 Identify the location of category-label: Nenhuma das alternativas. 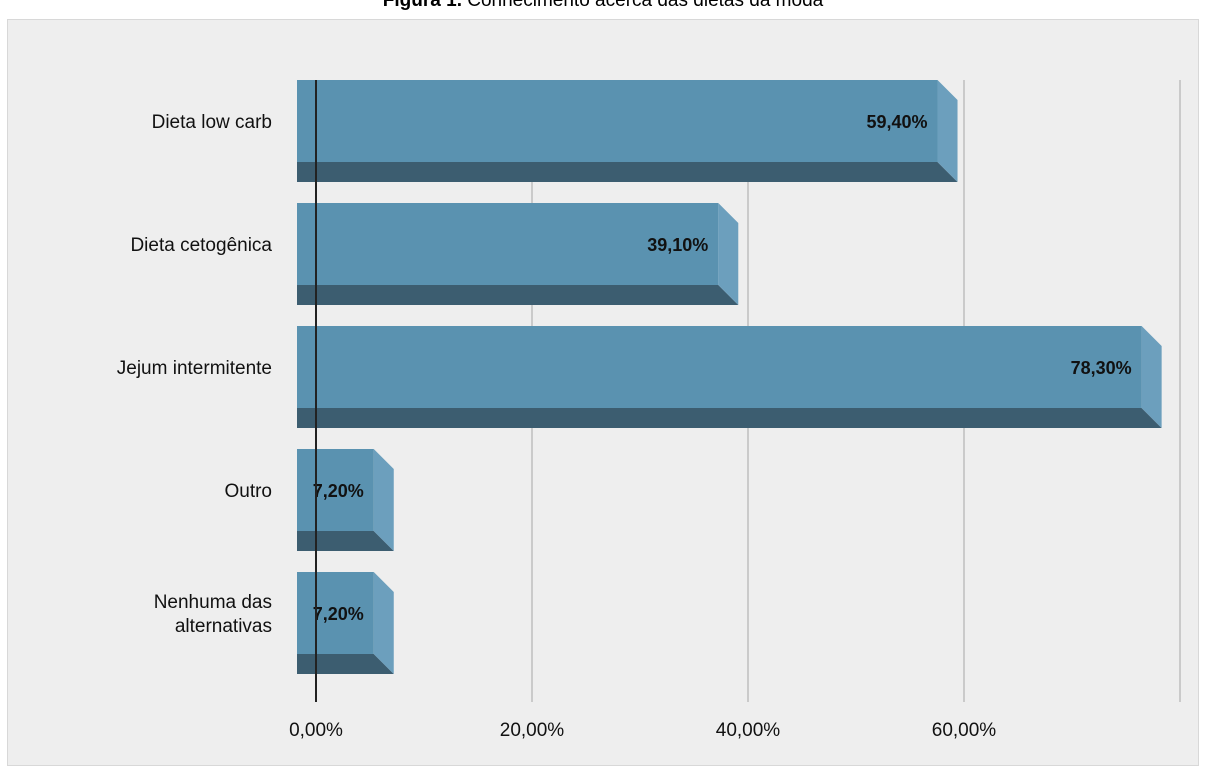
(213, 614).